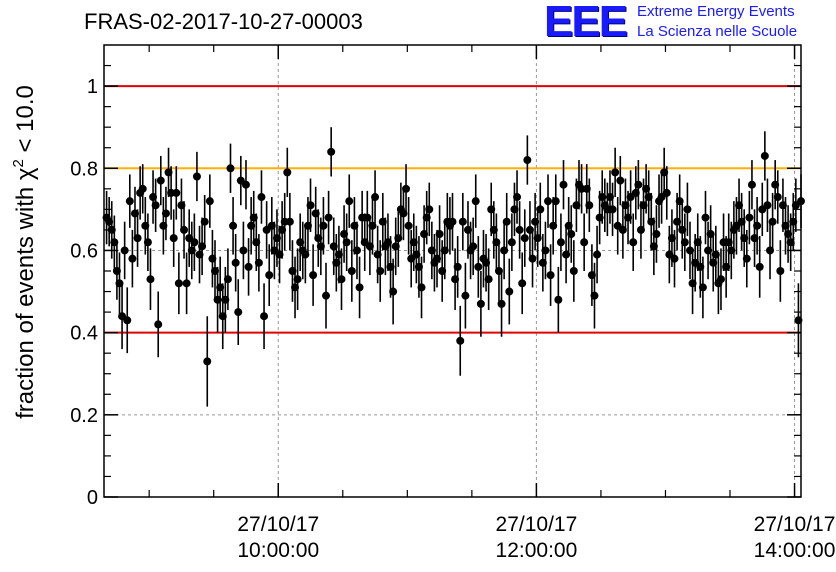 The height and width of the screenshot is (572, 836). Describe the element at coordinates (223, 21) in the screenshot. I see `chart-title: FRAS-02-2017-10-27-00003` at that location.